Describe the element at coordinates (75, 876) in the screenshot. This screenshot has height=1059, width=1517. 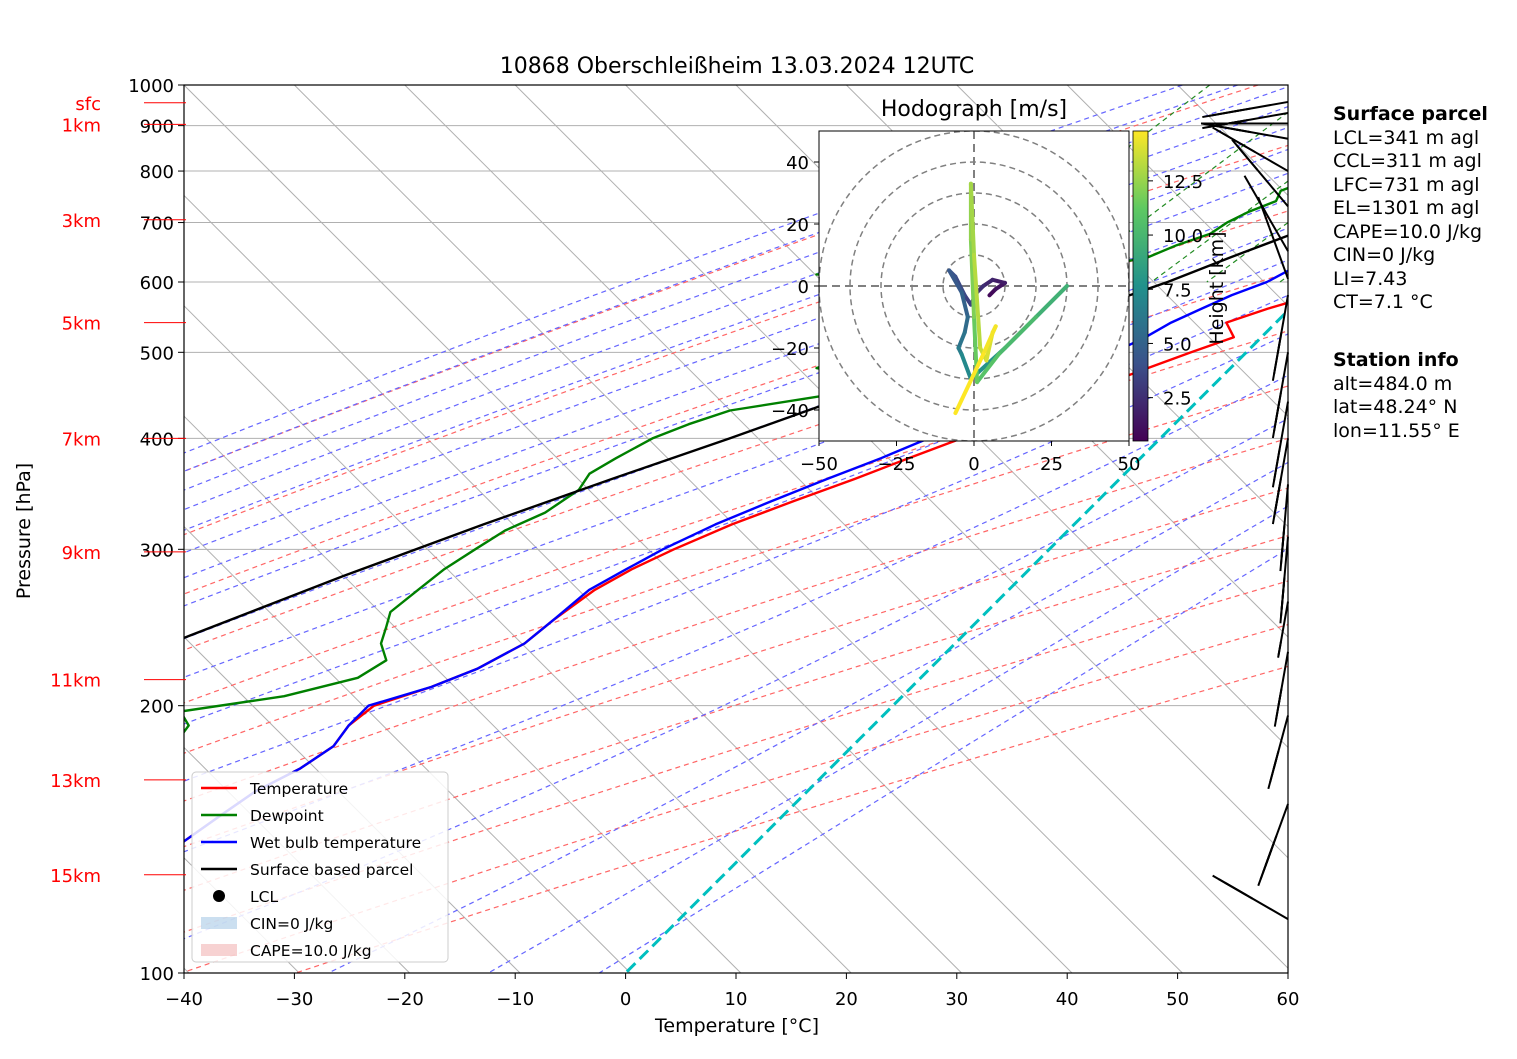
I see `height-label: 15km` at that location.